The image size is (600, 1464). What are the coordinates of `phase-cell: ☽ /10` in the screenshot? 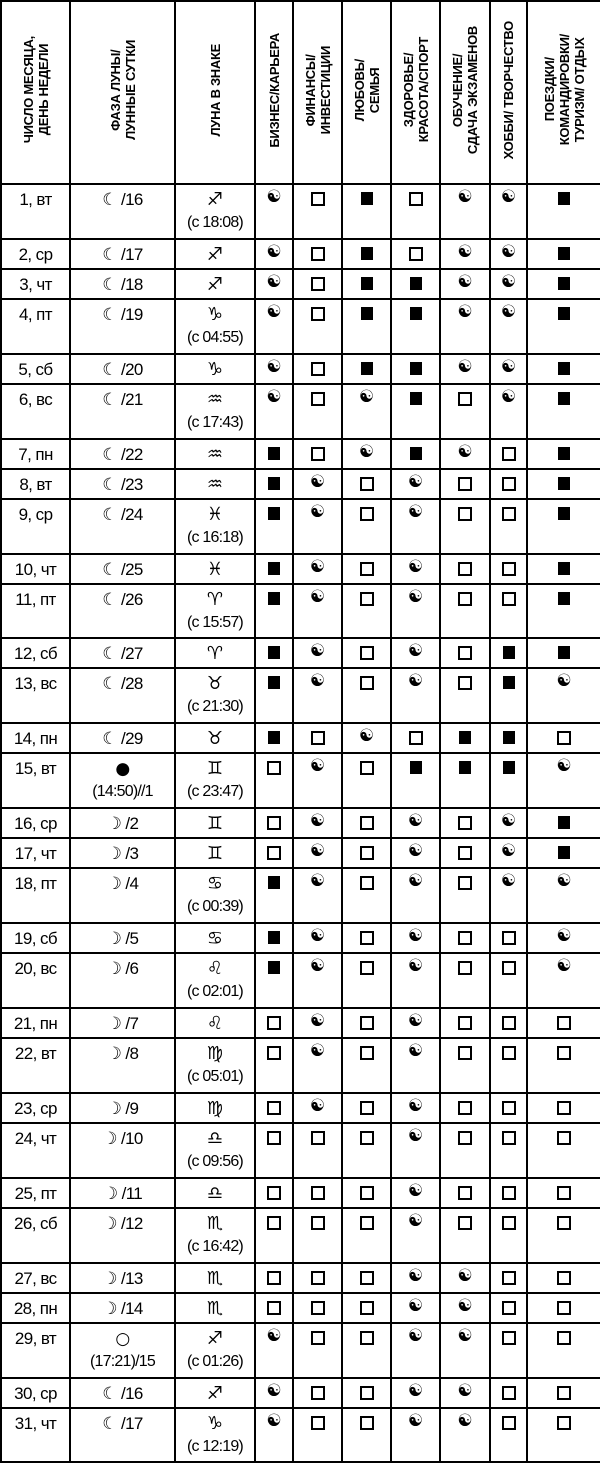 It's located at (122, 1150).